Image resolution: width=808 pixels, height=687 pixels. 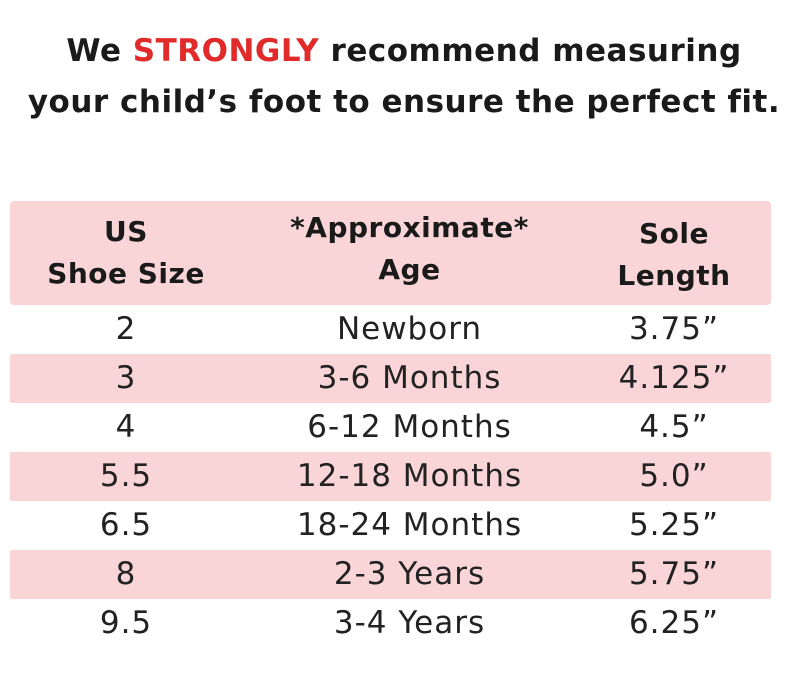 I want to click on cell-age: 18-24 Months, so click(x=409, y=525).